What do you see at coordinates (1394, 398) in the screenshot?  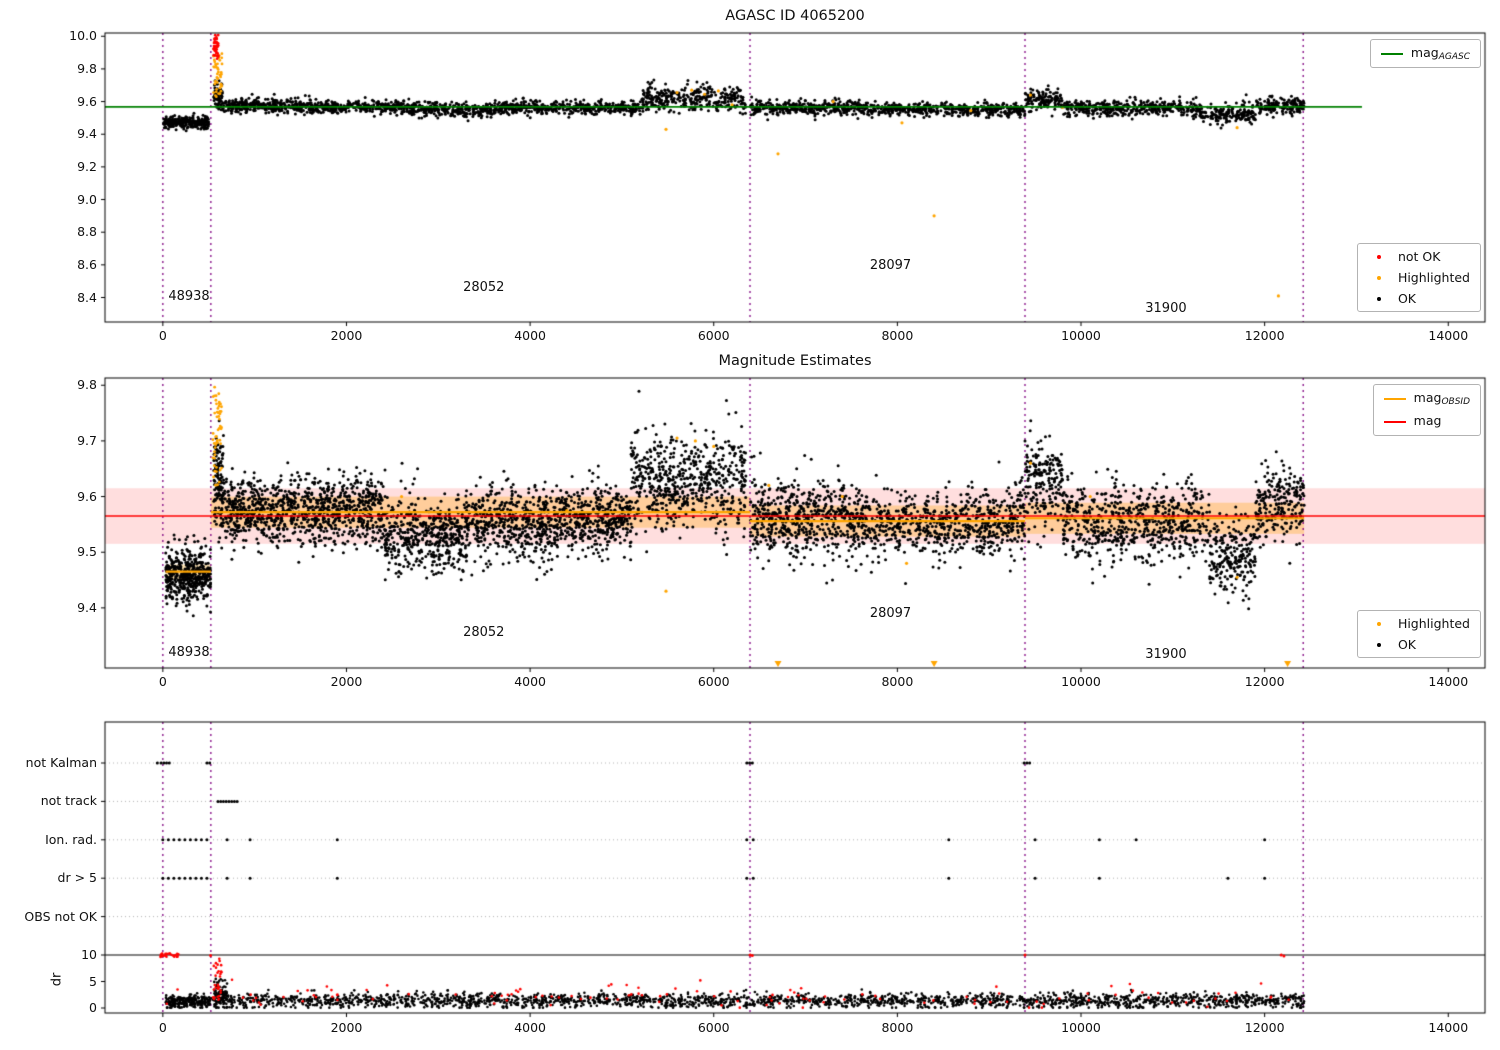 I see `mag-obsid-line-swatch` at bounding box center [1394, 398].